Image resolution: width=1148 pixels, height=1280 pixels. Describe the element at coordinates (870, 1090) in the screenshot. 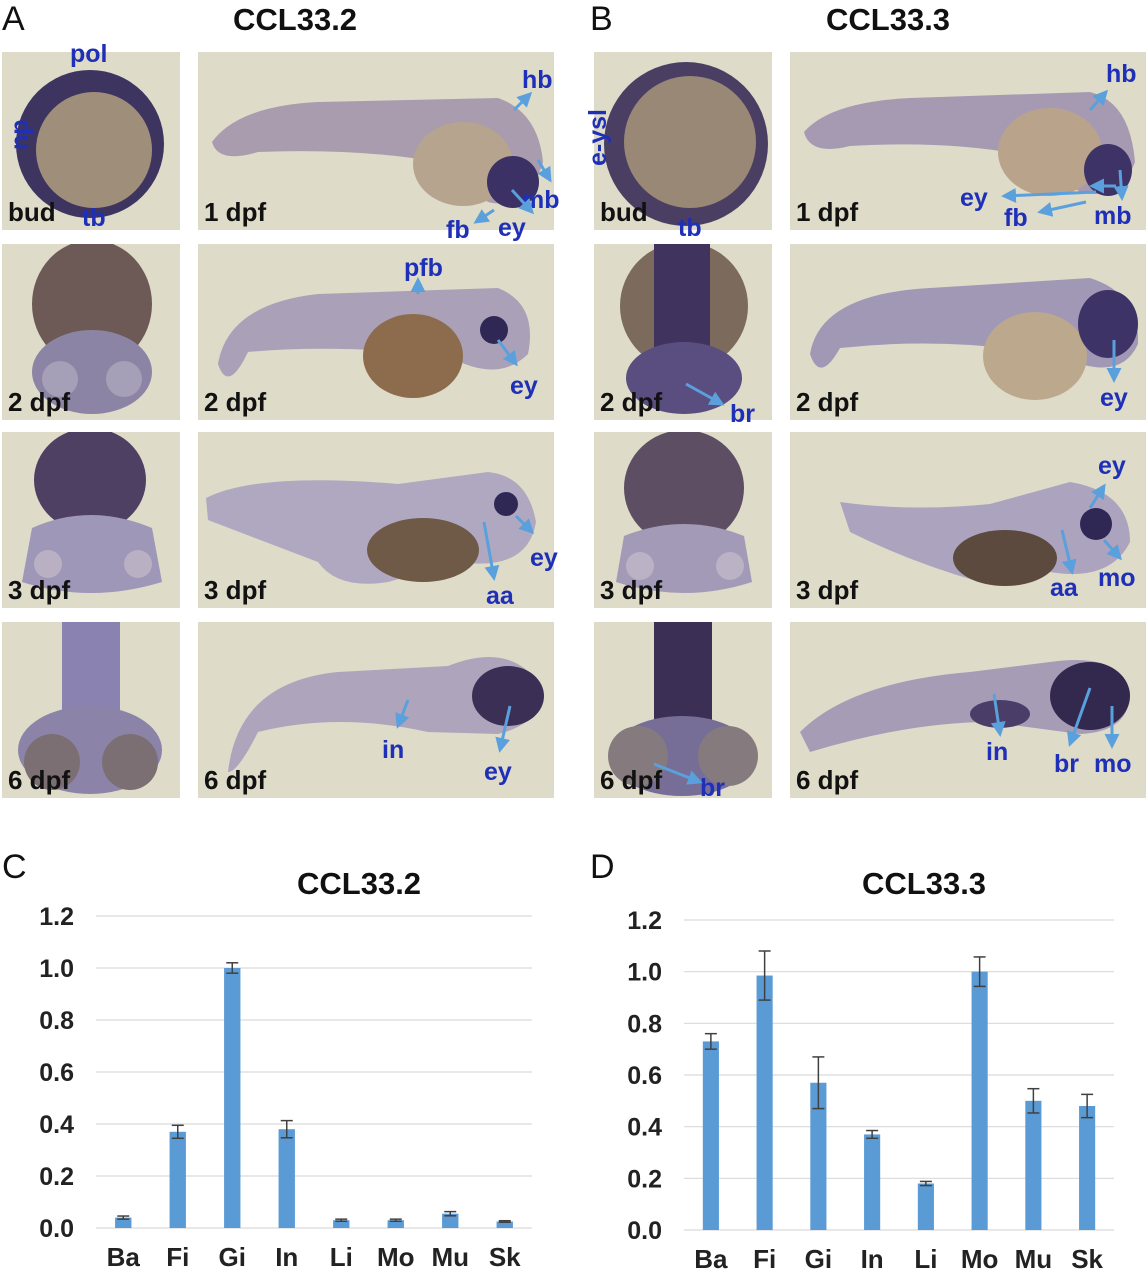

I see `chart-ccl33-3: 0.0 0.2 0.4 0.6 0.8 1.0 1.2 Ba Fi Gi In Li Mo Mu Sk` at that location.